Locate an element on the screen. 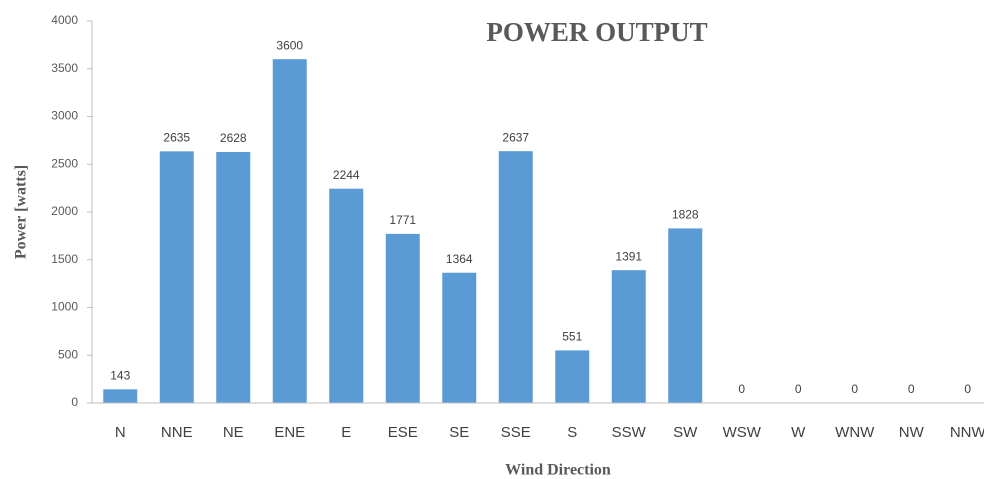  data-label: 3600 is located at coordinates (289, 45).